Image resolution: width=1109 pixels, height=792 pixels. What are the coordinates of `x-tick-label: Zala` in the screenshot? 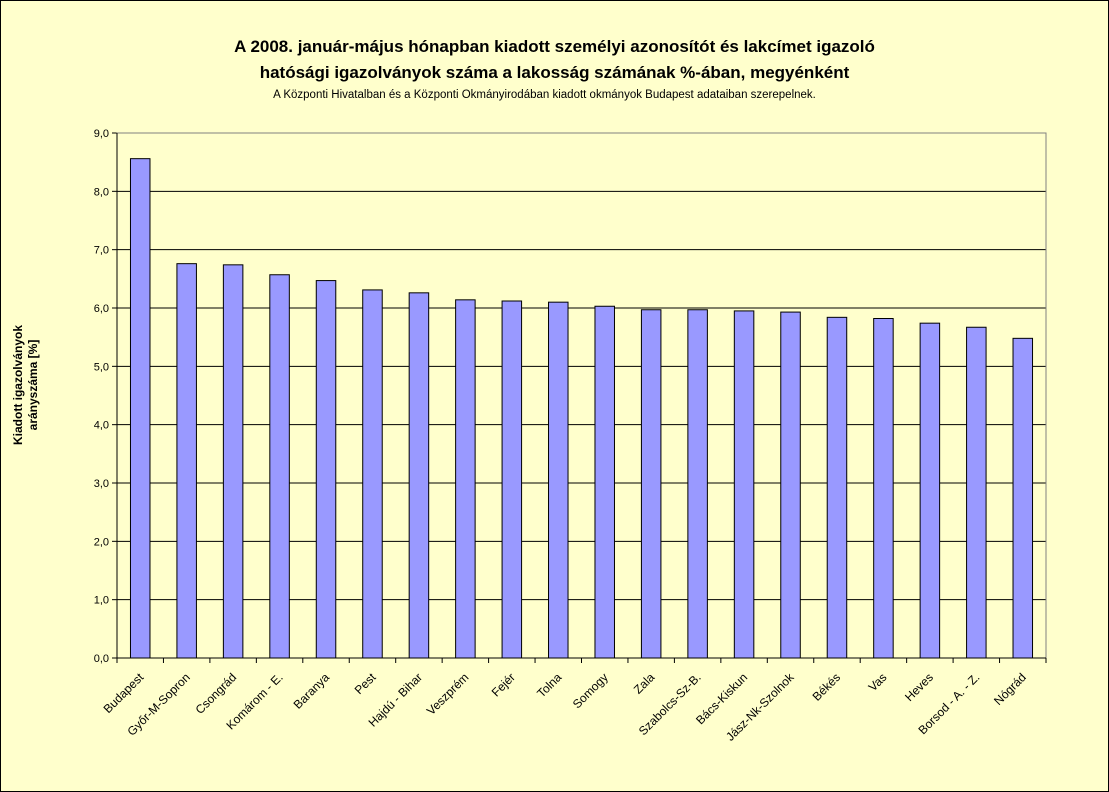 It's located at (644, 683).